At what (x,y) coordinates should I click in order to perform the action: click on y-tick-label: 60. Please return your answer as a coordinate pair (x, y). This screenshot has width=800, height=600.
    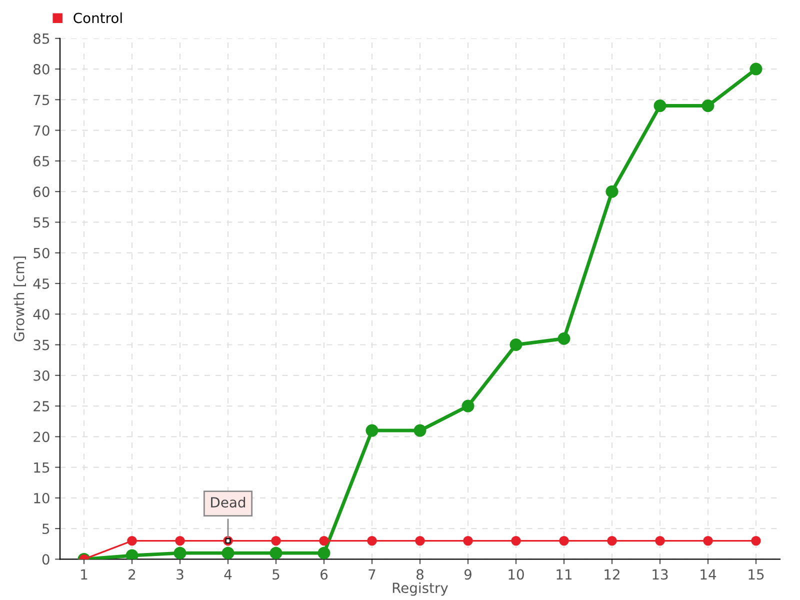
    Looking at the image, I should click on (42, 192).